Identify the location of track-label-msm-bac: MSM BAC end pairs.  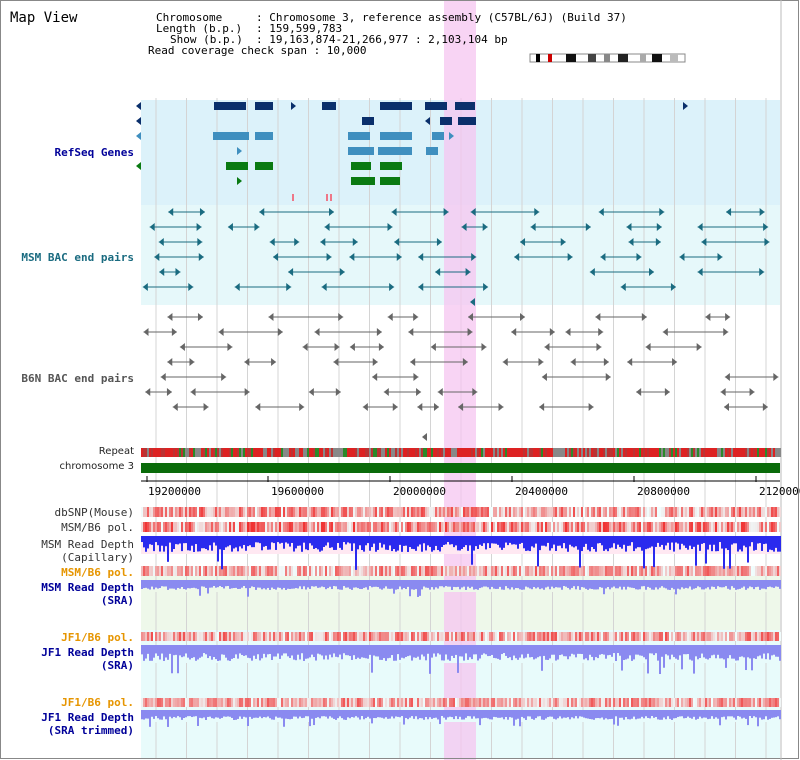
(77, 257).